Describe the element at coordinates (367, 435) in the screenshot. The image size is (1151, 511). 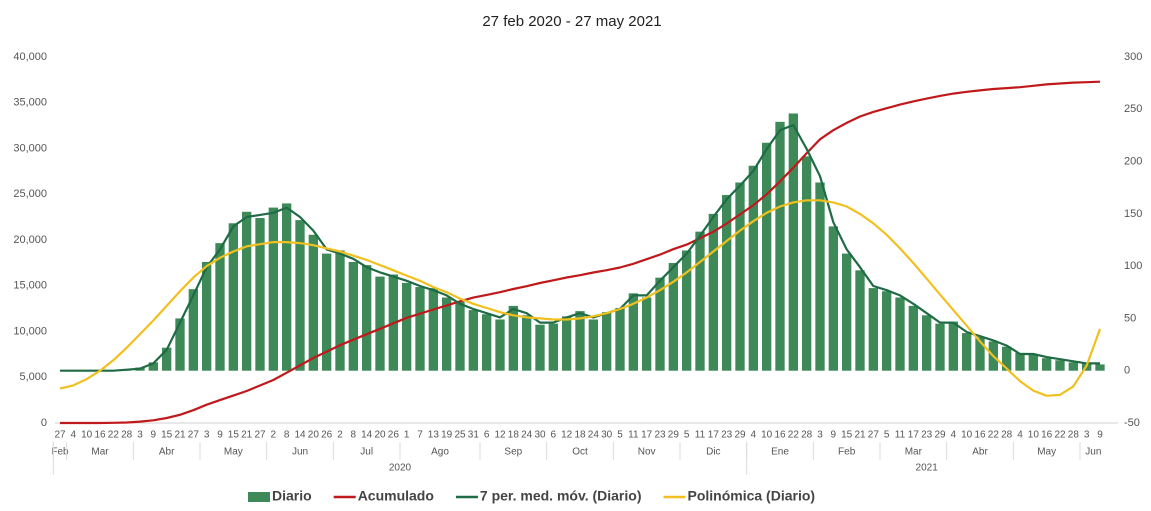
I see `x-tick-label: 14` at that location.